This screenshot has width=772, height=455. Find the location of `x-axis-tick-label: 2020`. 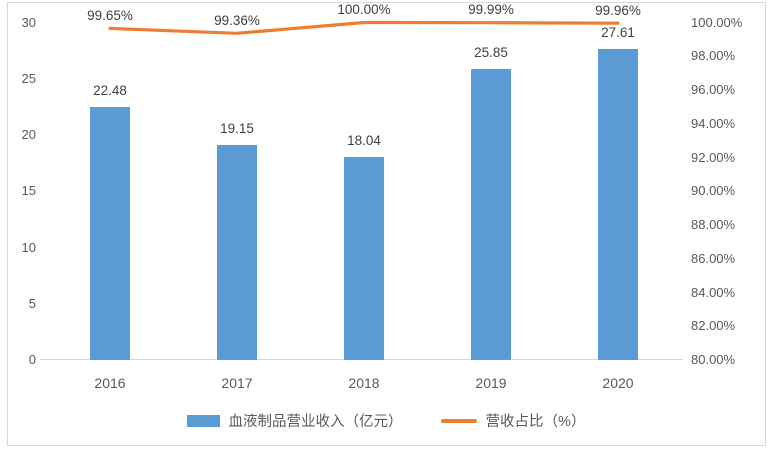

x-axis-tick-label: 2020 is located at coordinates (618, 383).